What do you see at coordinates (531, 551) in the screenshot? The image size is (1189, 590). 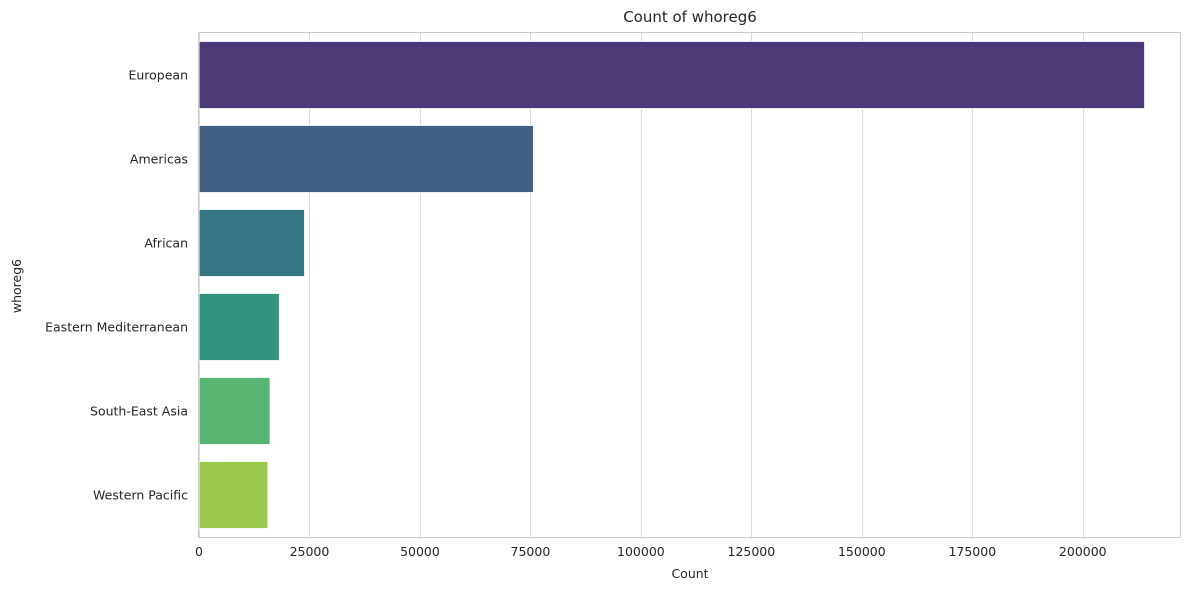 I see `x-tick-label: 75000` at bounding box center [531, 551].